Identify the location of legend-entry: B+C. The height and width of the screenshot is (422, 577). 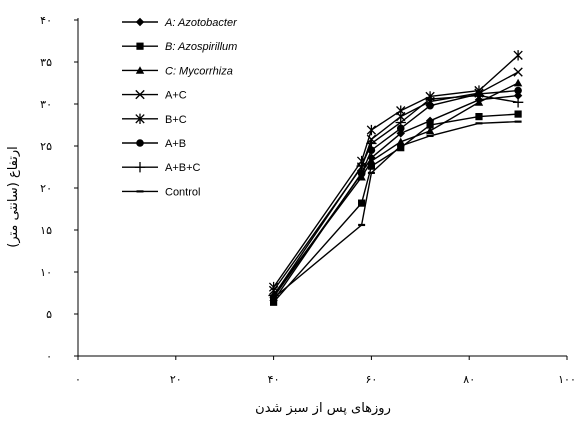
(154, 119).